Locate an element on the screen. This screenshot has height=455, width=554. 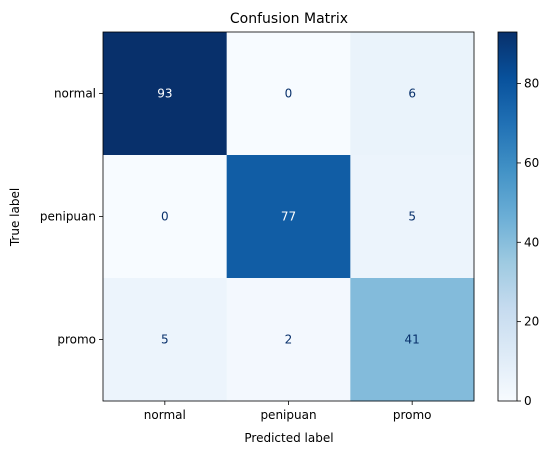
cell-value-label: 41 is located at coordinates (412, 340).